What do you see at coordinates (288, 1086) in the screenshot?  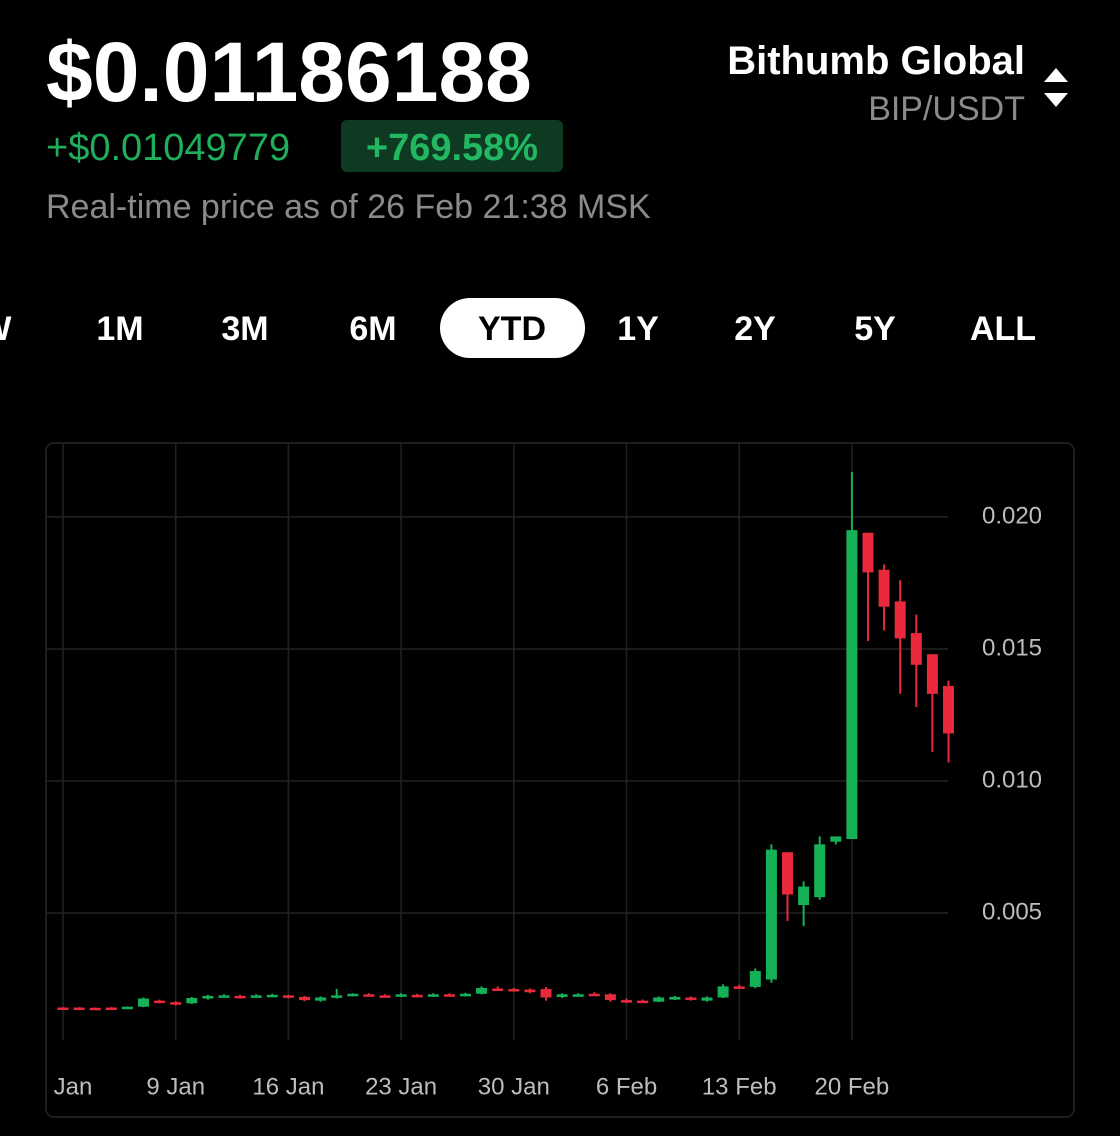 I see `x-tick-label: 16 Jan` at bounding box center [288, 1086].